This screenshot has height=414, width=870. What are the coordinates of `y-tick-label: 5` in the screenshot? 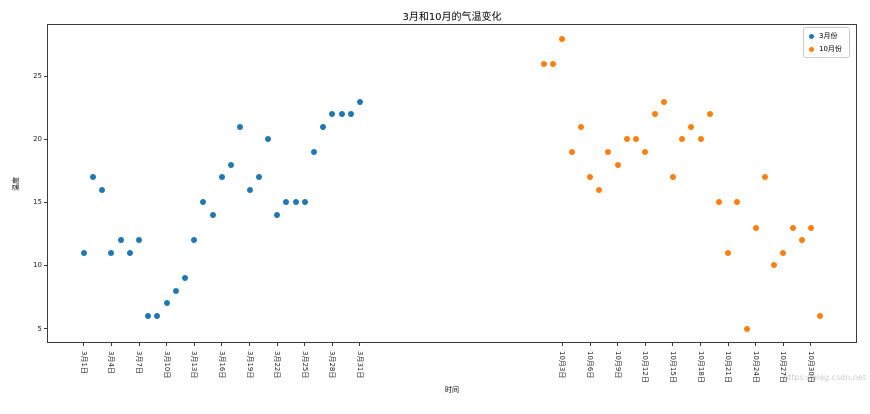 It's located at (39, 328).